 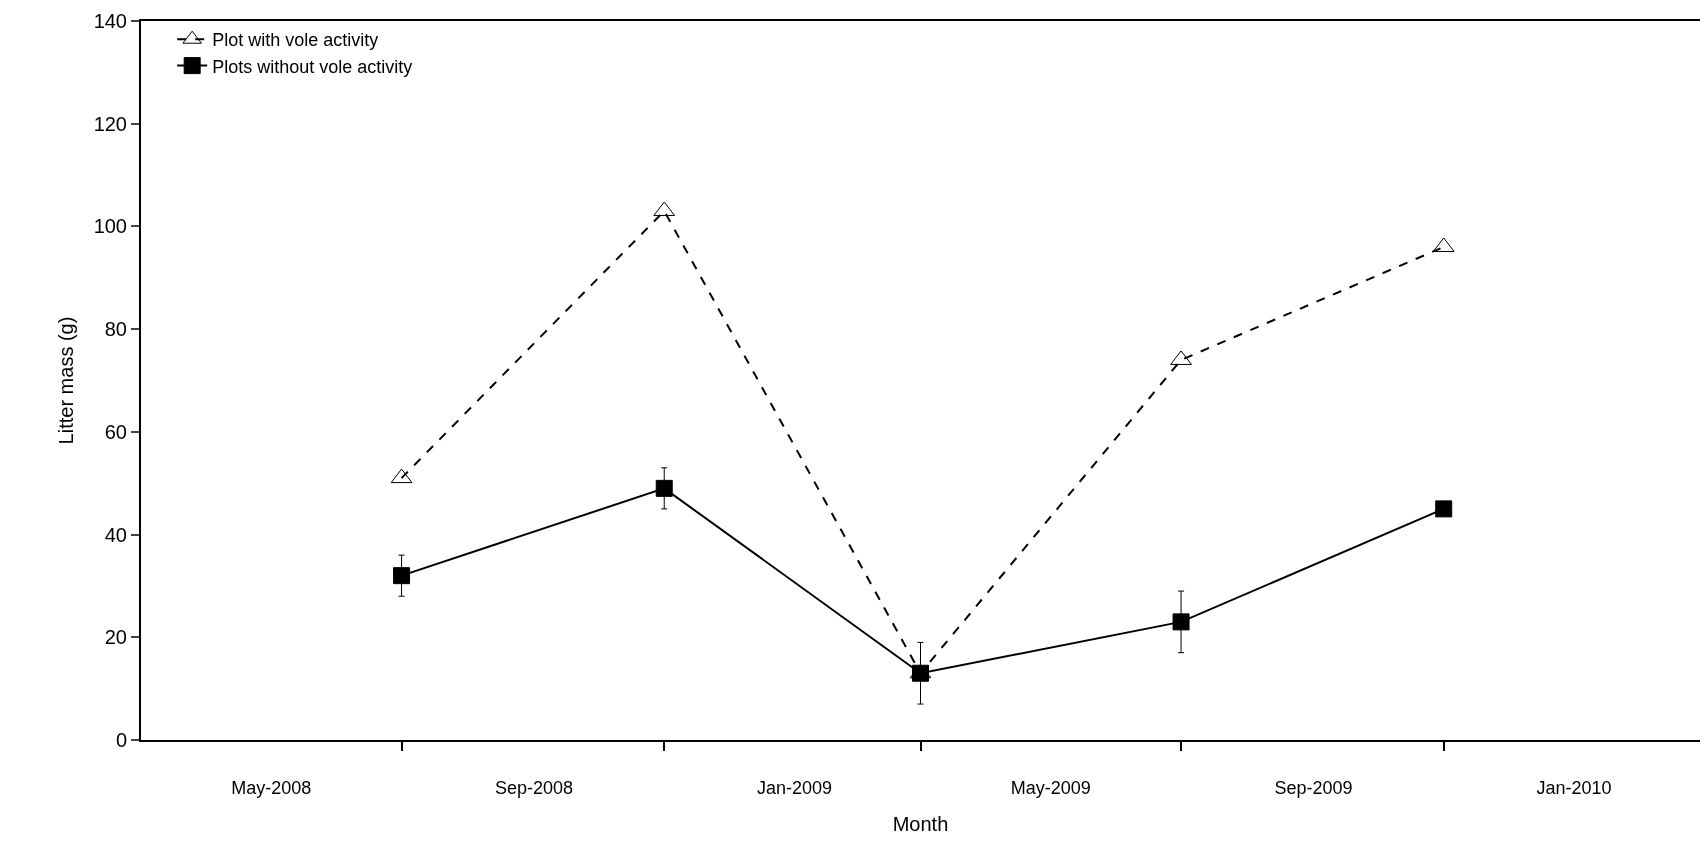 What do you see at coordinates (1050, 787) in the screenshot?
I see `x-tick-label: May-2009` at bounding box center [1050, 787].